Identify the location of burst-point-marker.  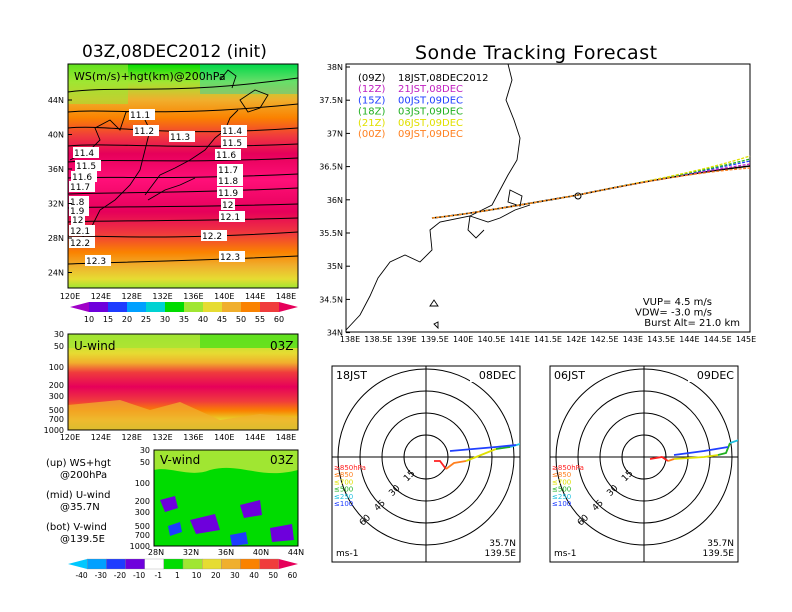
(578, 196).